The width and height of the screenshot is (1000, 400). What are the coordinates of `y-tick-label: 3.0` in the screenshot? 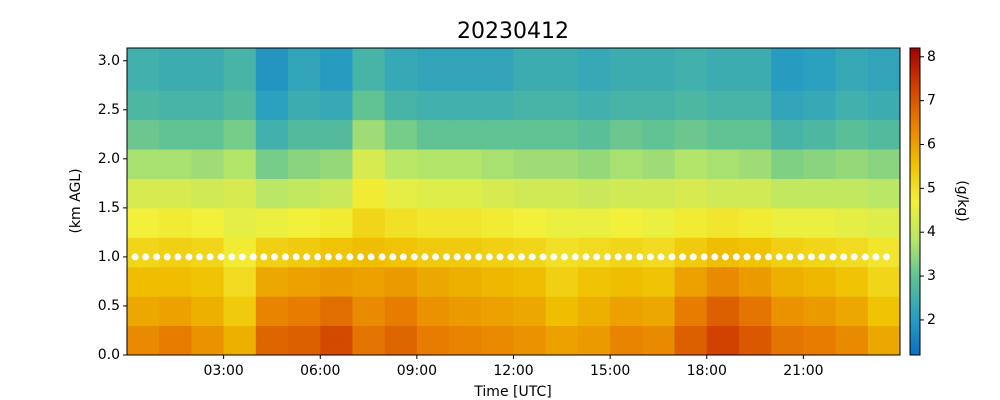 It's located at (109, 61).